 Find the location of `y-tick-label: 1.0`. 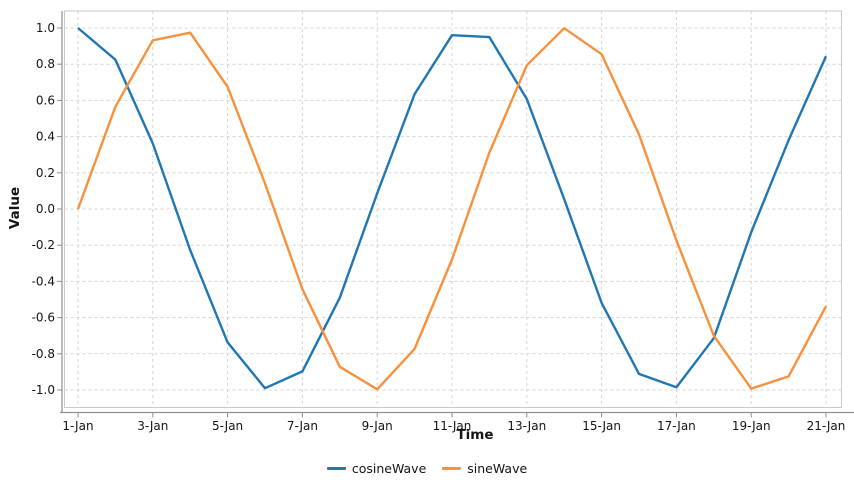

y-tick-label: 1.0 is located at coordinates (45, 28).